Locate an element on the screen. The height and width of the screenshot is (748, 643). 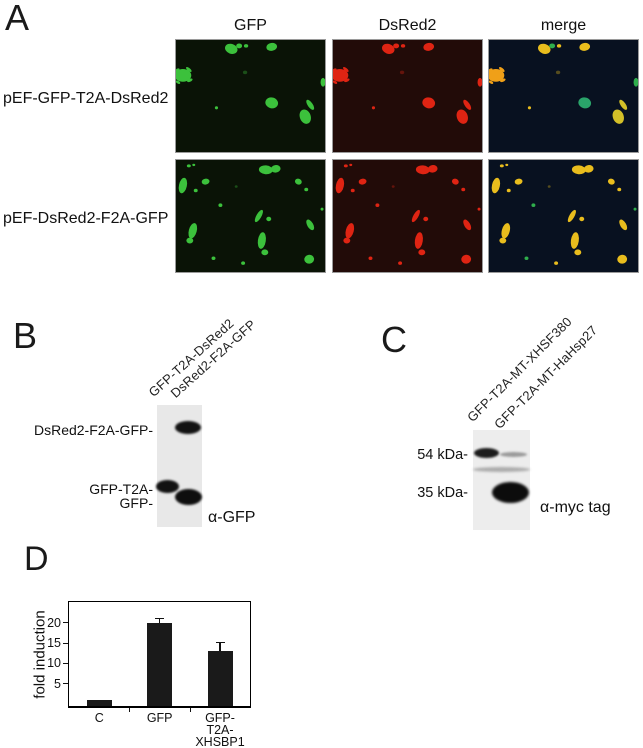
y-tick-label: 5 is located at coordinates (57, 683).